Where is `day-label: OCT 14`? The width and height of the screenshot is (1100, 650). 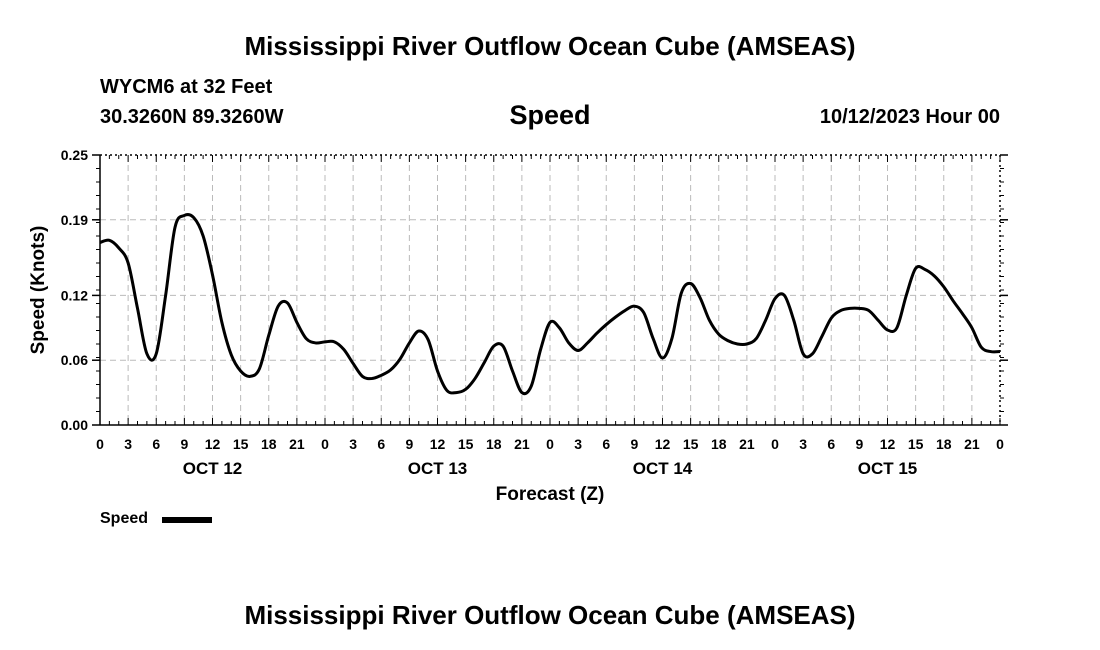 day-label: OCT 14 is located at coordinates (663, 468).